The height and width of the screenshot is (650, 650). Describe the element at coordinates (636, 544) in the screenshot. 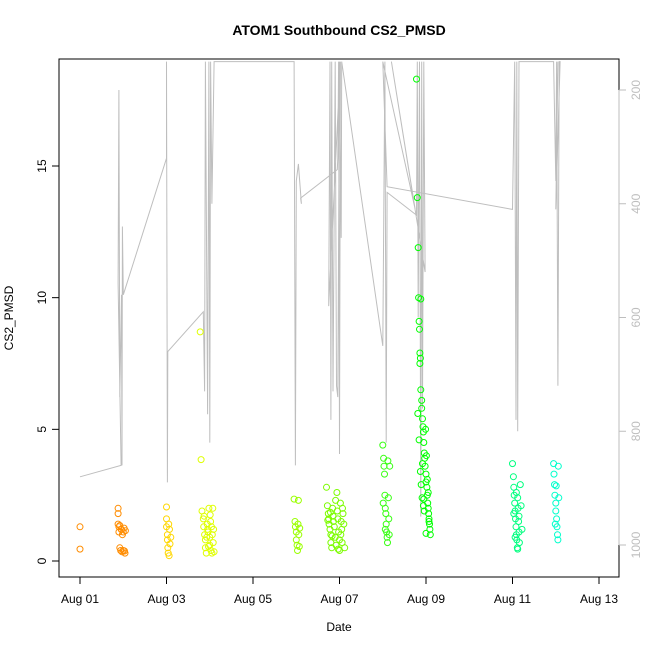

I see `y2-tick-label: 1000` at that location.